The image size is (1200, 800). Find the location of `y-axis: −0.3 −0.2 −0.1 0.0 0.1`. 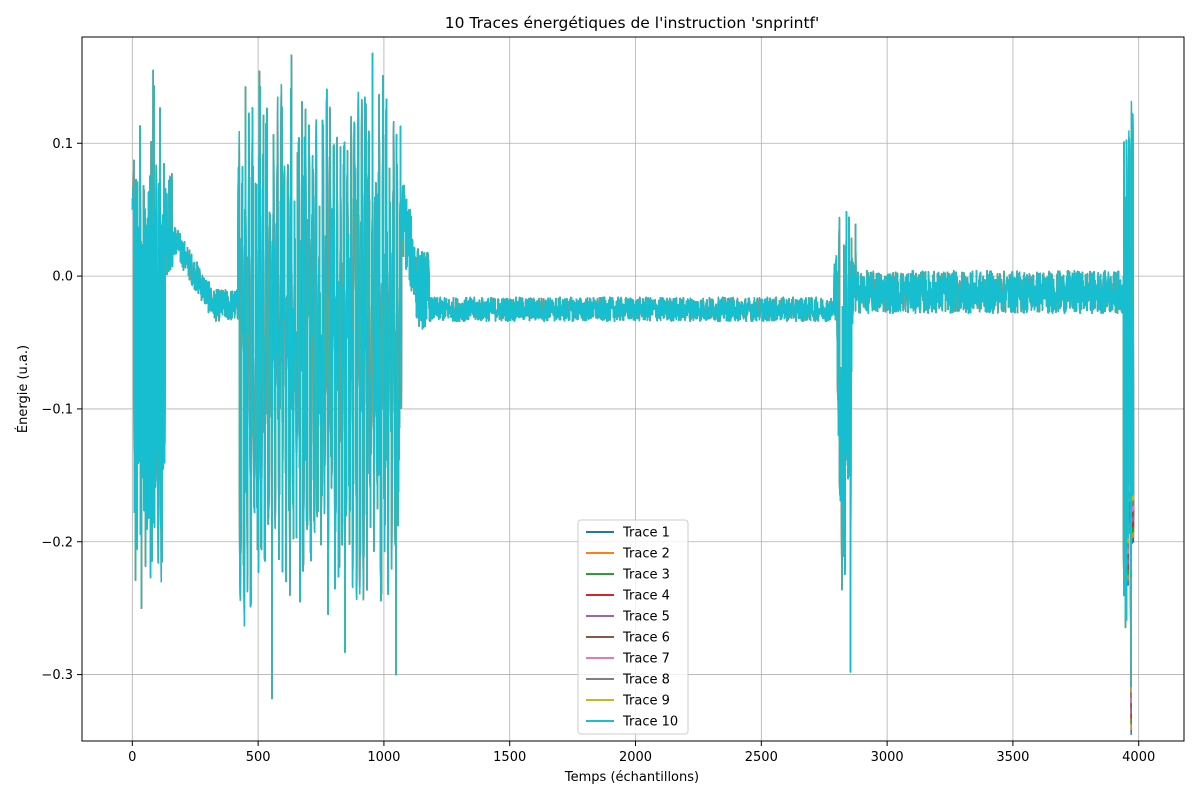

y-axis: −0.3 −0.2 −0.1 0.0 0.1 is located at coordinates (61, 410).